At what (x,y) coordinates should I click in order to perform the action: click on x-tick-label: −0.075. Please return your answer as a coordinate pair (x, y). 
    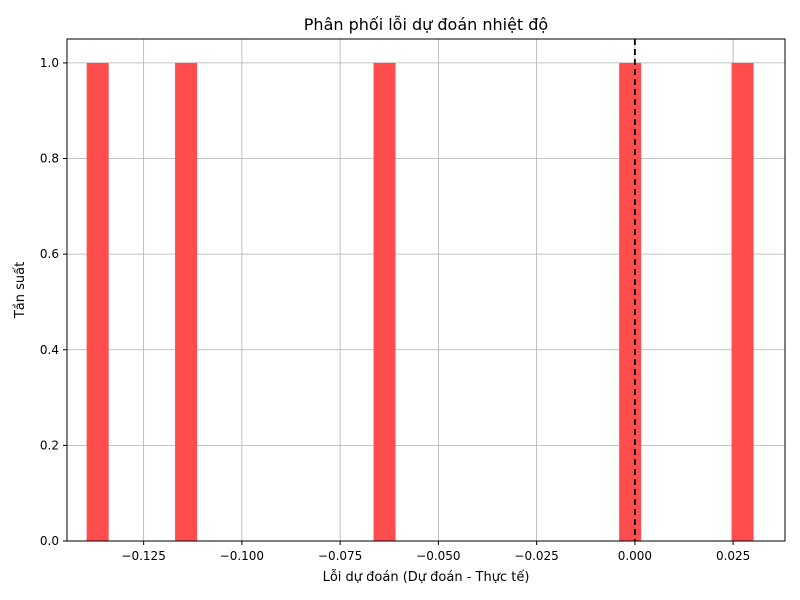
    Looking at the image, I should click on (340, 556).